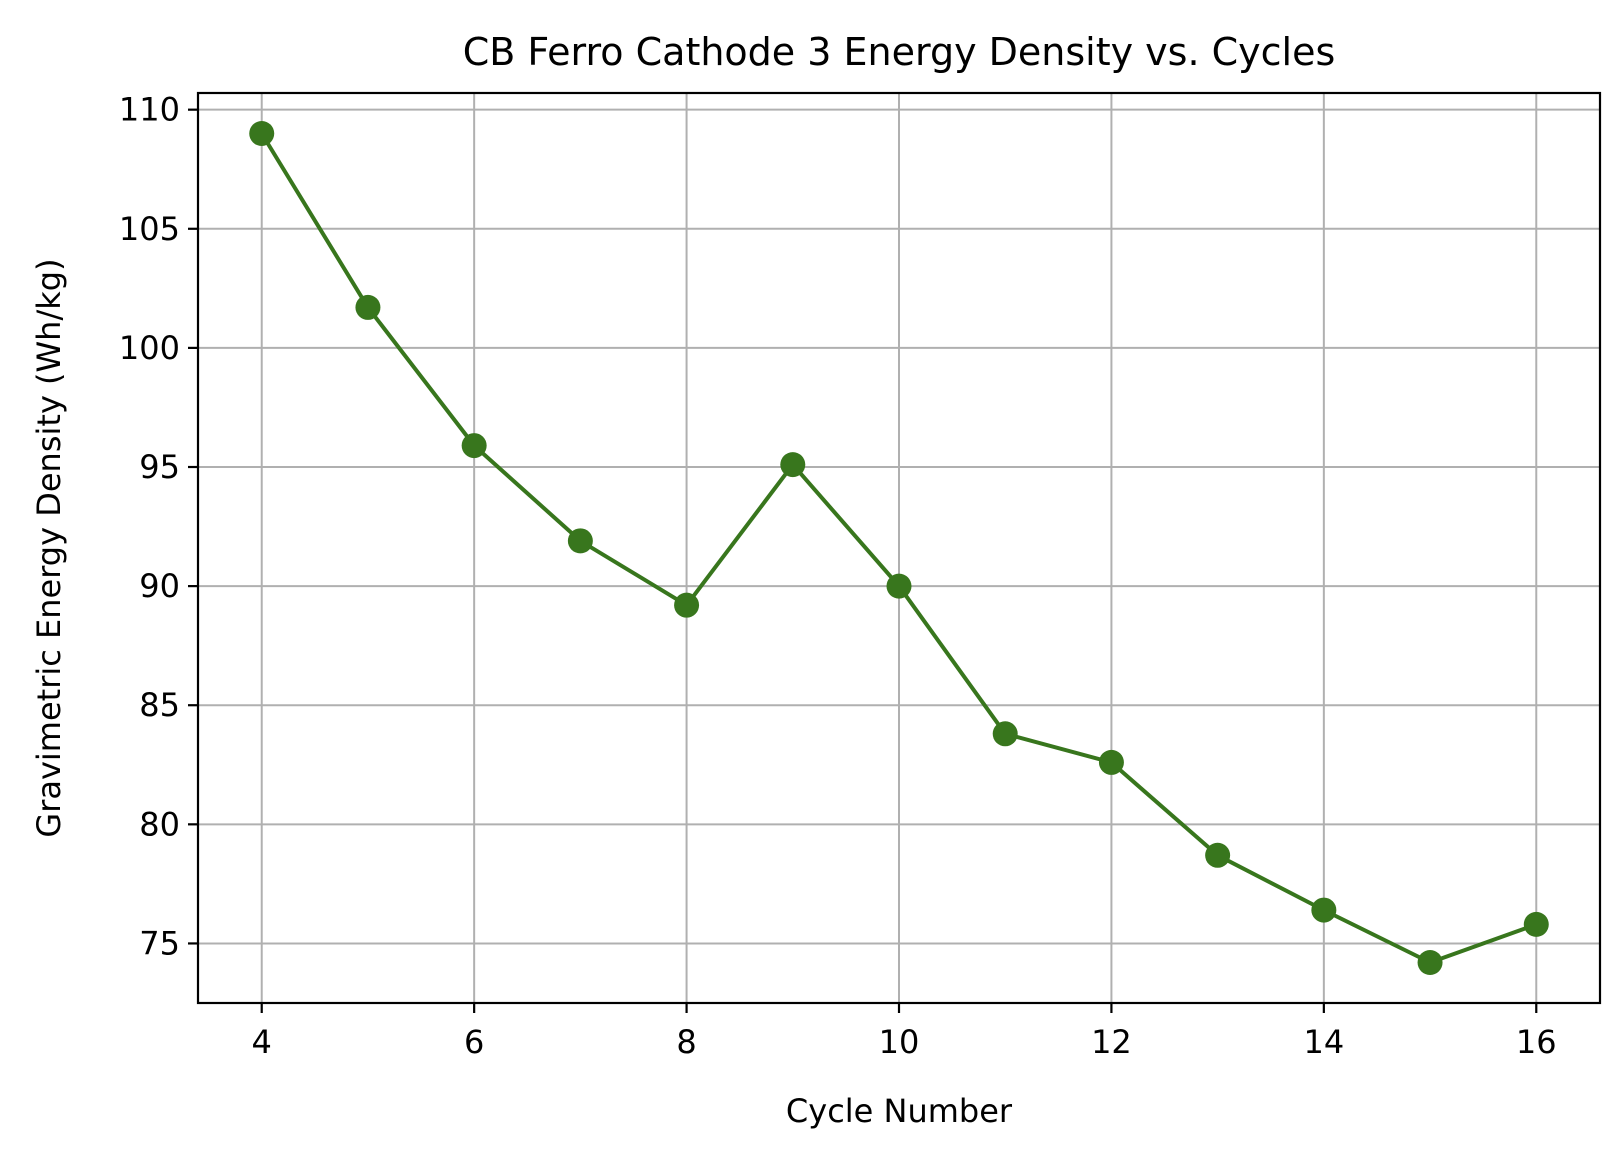 Image resolution: width=1622 pixels, height=1158 pixels. I want to click on x-tick-label: 14, so click(1323, 1042).